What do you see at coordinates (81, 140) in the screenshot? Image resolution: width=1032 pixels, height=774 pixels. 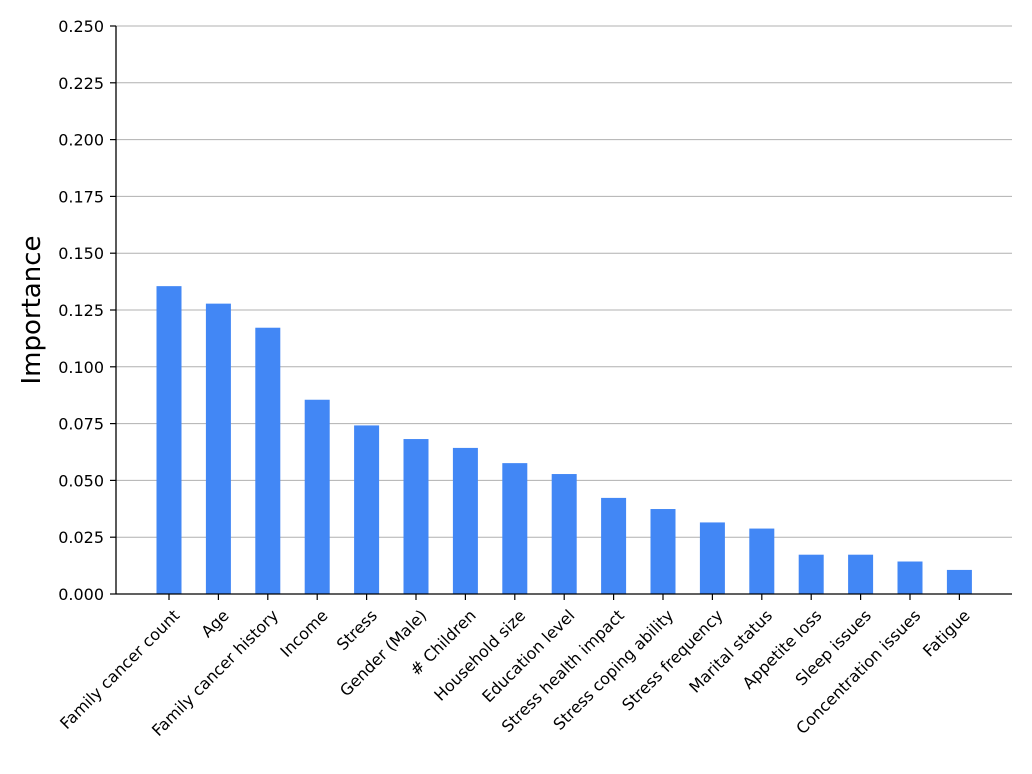 I see `y-tick-label: 0.200` at bounding box center [81, 140].